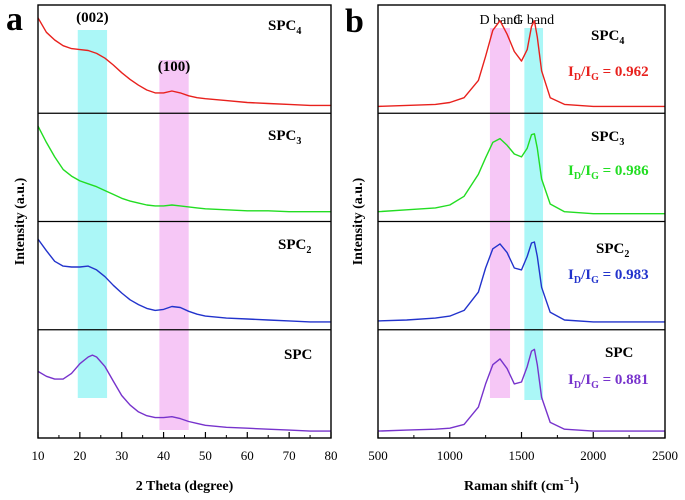  What do you see at coordinates (593, 455) in the screenshot?
I see `x-tick-label: 2000` at bounding box center [593, 455].